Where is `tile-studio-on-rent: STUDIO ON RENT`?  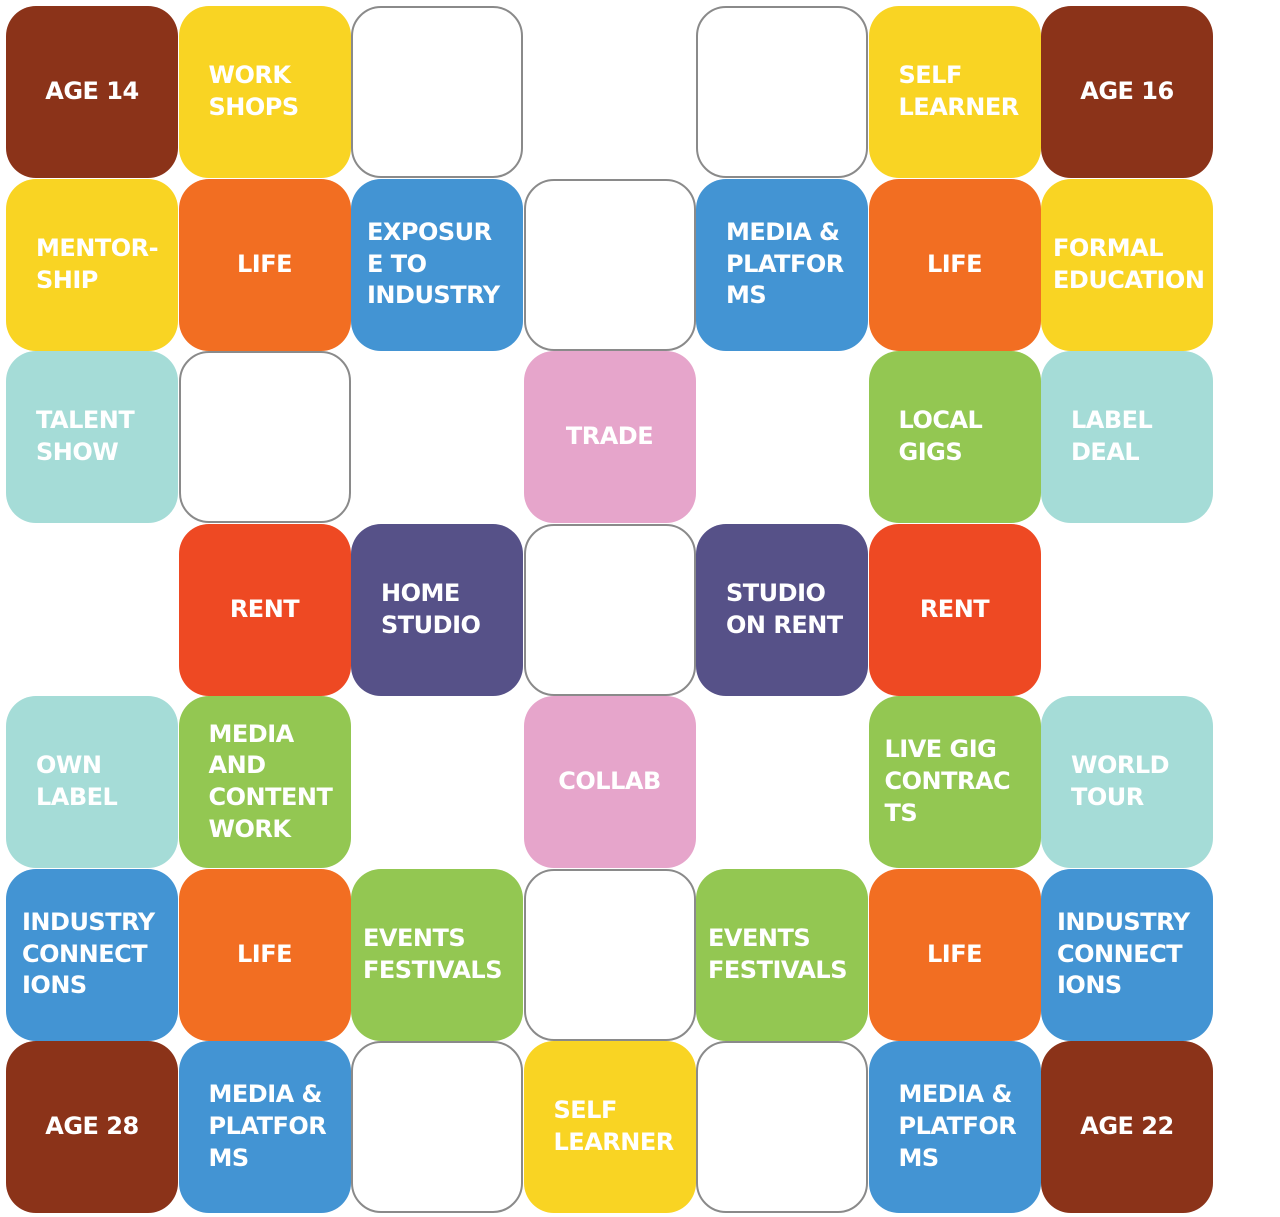
tile-studio-on-rent: STUDIO ON RENT is located at coordinates (782, 609).